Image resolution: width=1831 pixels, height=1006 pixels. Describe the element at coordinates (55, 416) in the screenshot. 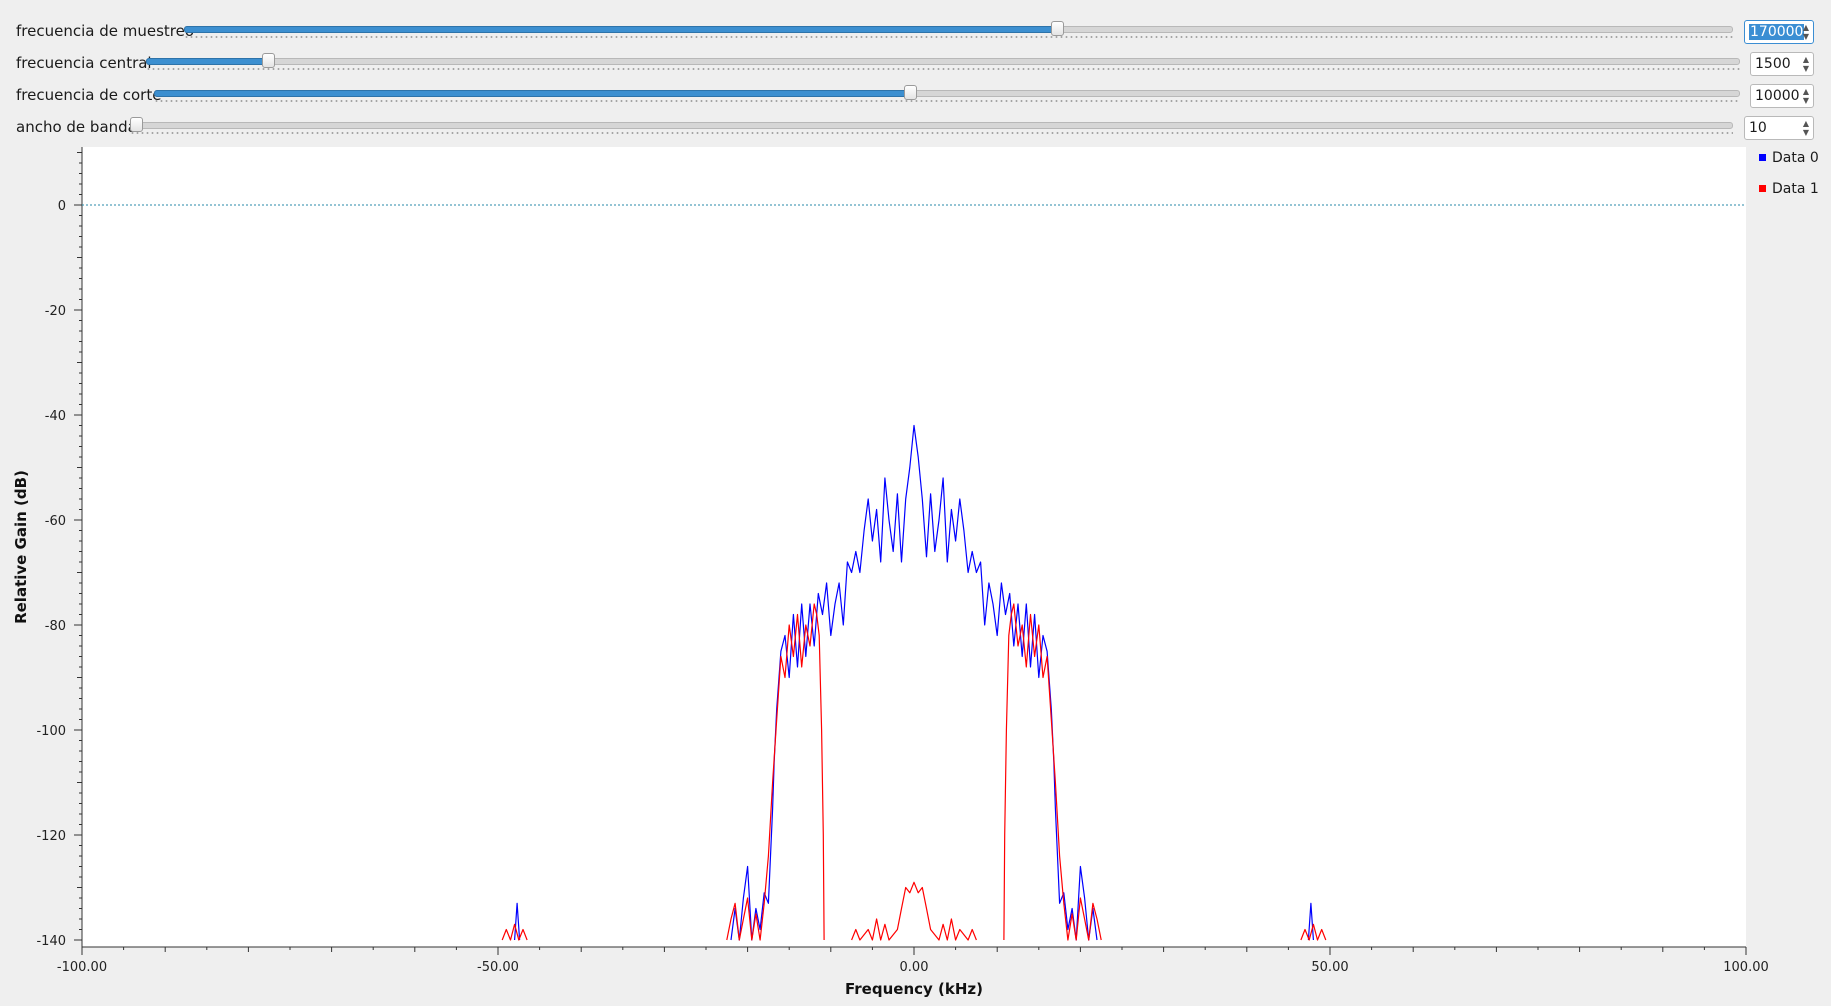

I see `y-tick-label: -40` at that location.